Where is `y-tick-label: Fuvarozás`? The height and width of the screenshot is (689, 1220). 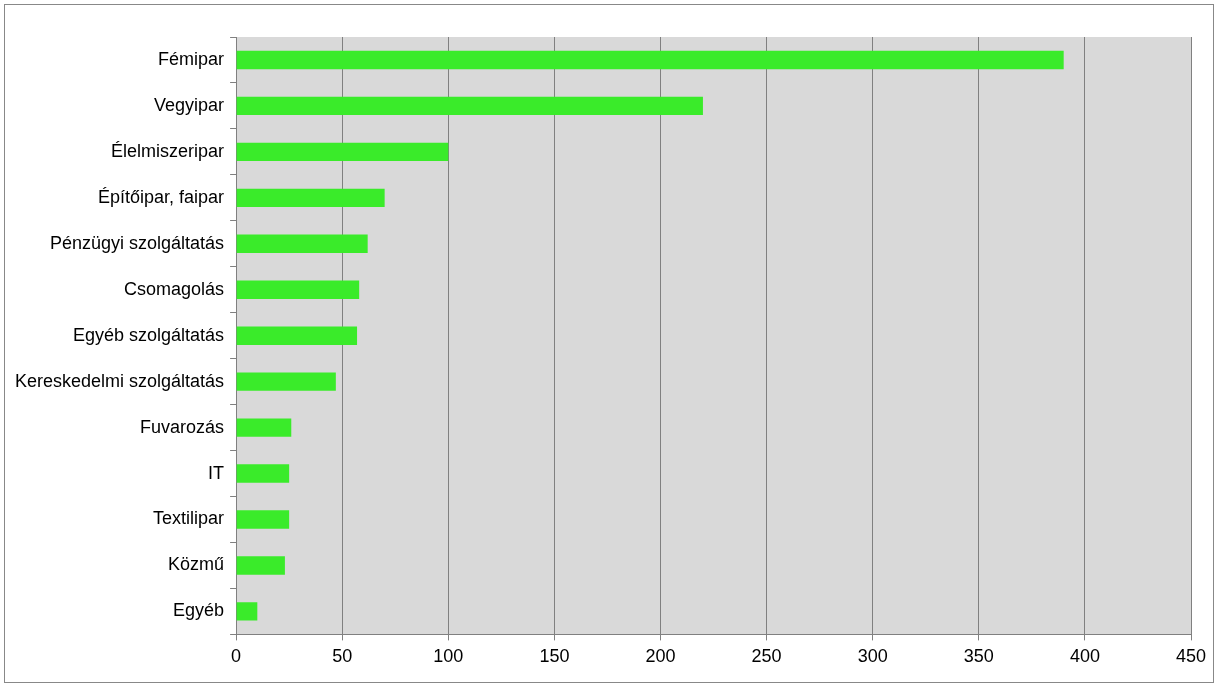
y-tick-label: Fuvarozás is located at coordinates (182, 426).